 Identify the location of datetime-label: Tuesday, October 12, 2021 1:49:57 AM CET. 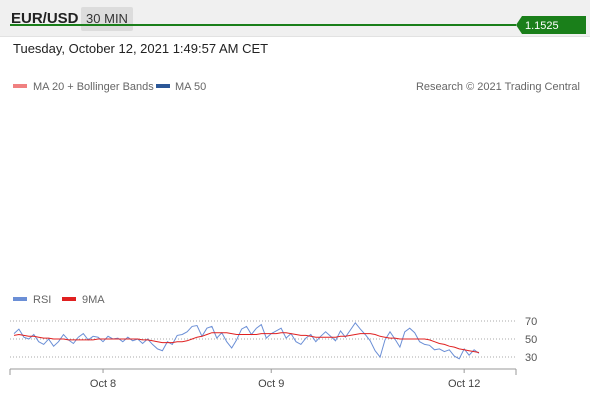
(141, 48).